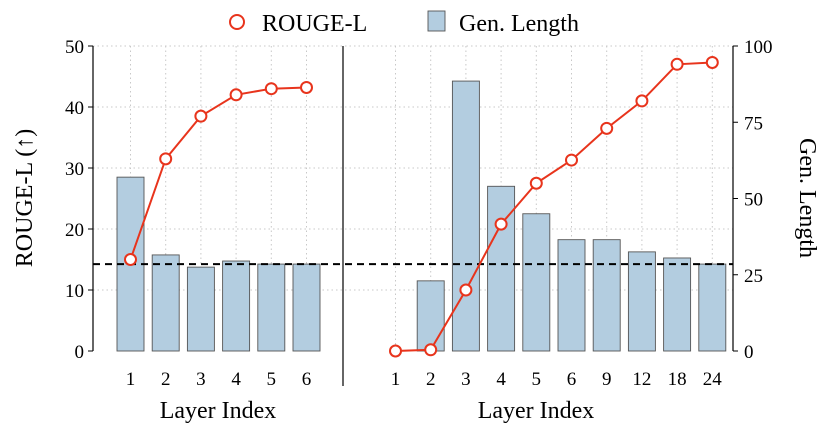 Image resolution: width=830 pixels, height=430 pixels. Describe the element at coordinates (436, 21) in the screenshot. I see `legend-length-marker` at that location.